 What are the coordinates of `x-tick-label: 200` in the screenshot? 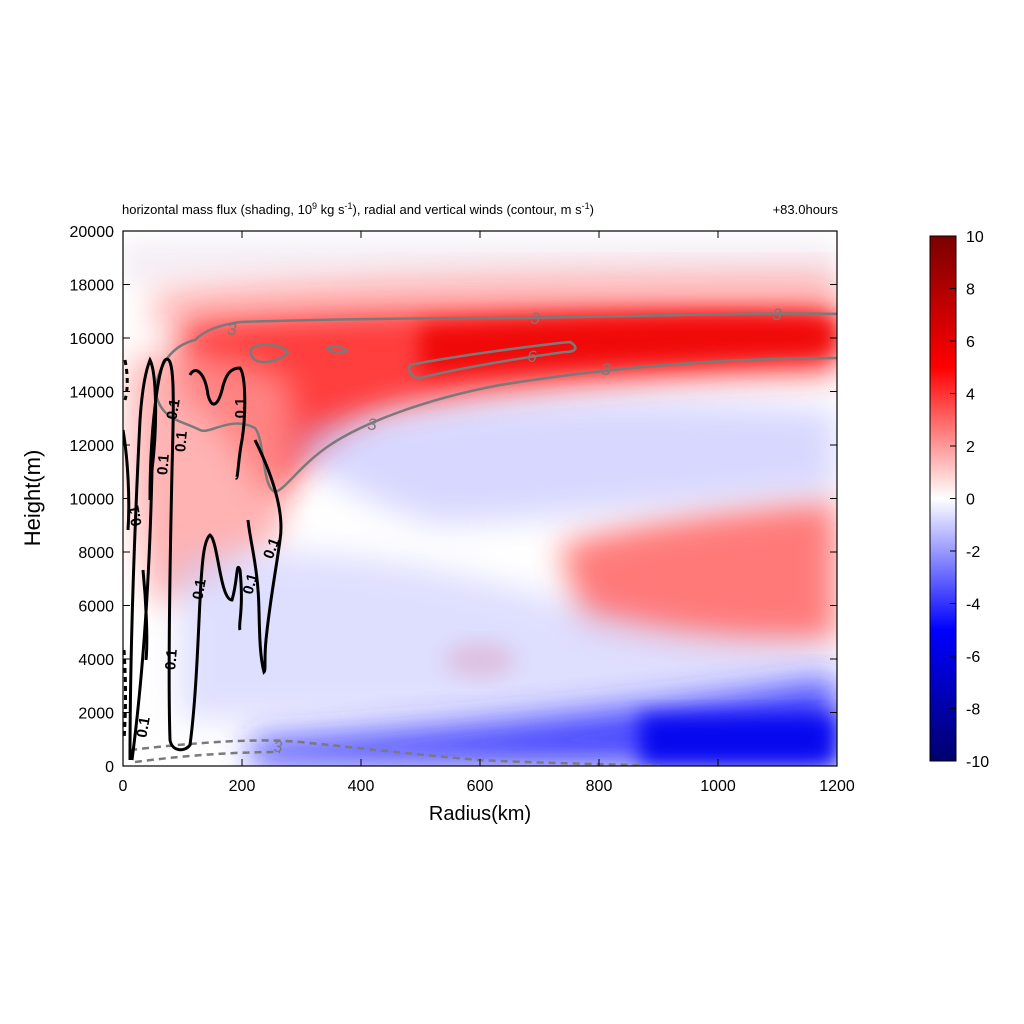 It's located at (242, 786).